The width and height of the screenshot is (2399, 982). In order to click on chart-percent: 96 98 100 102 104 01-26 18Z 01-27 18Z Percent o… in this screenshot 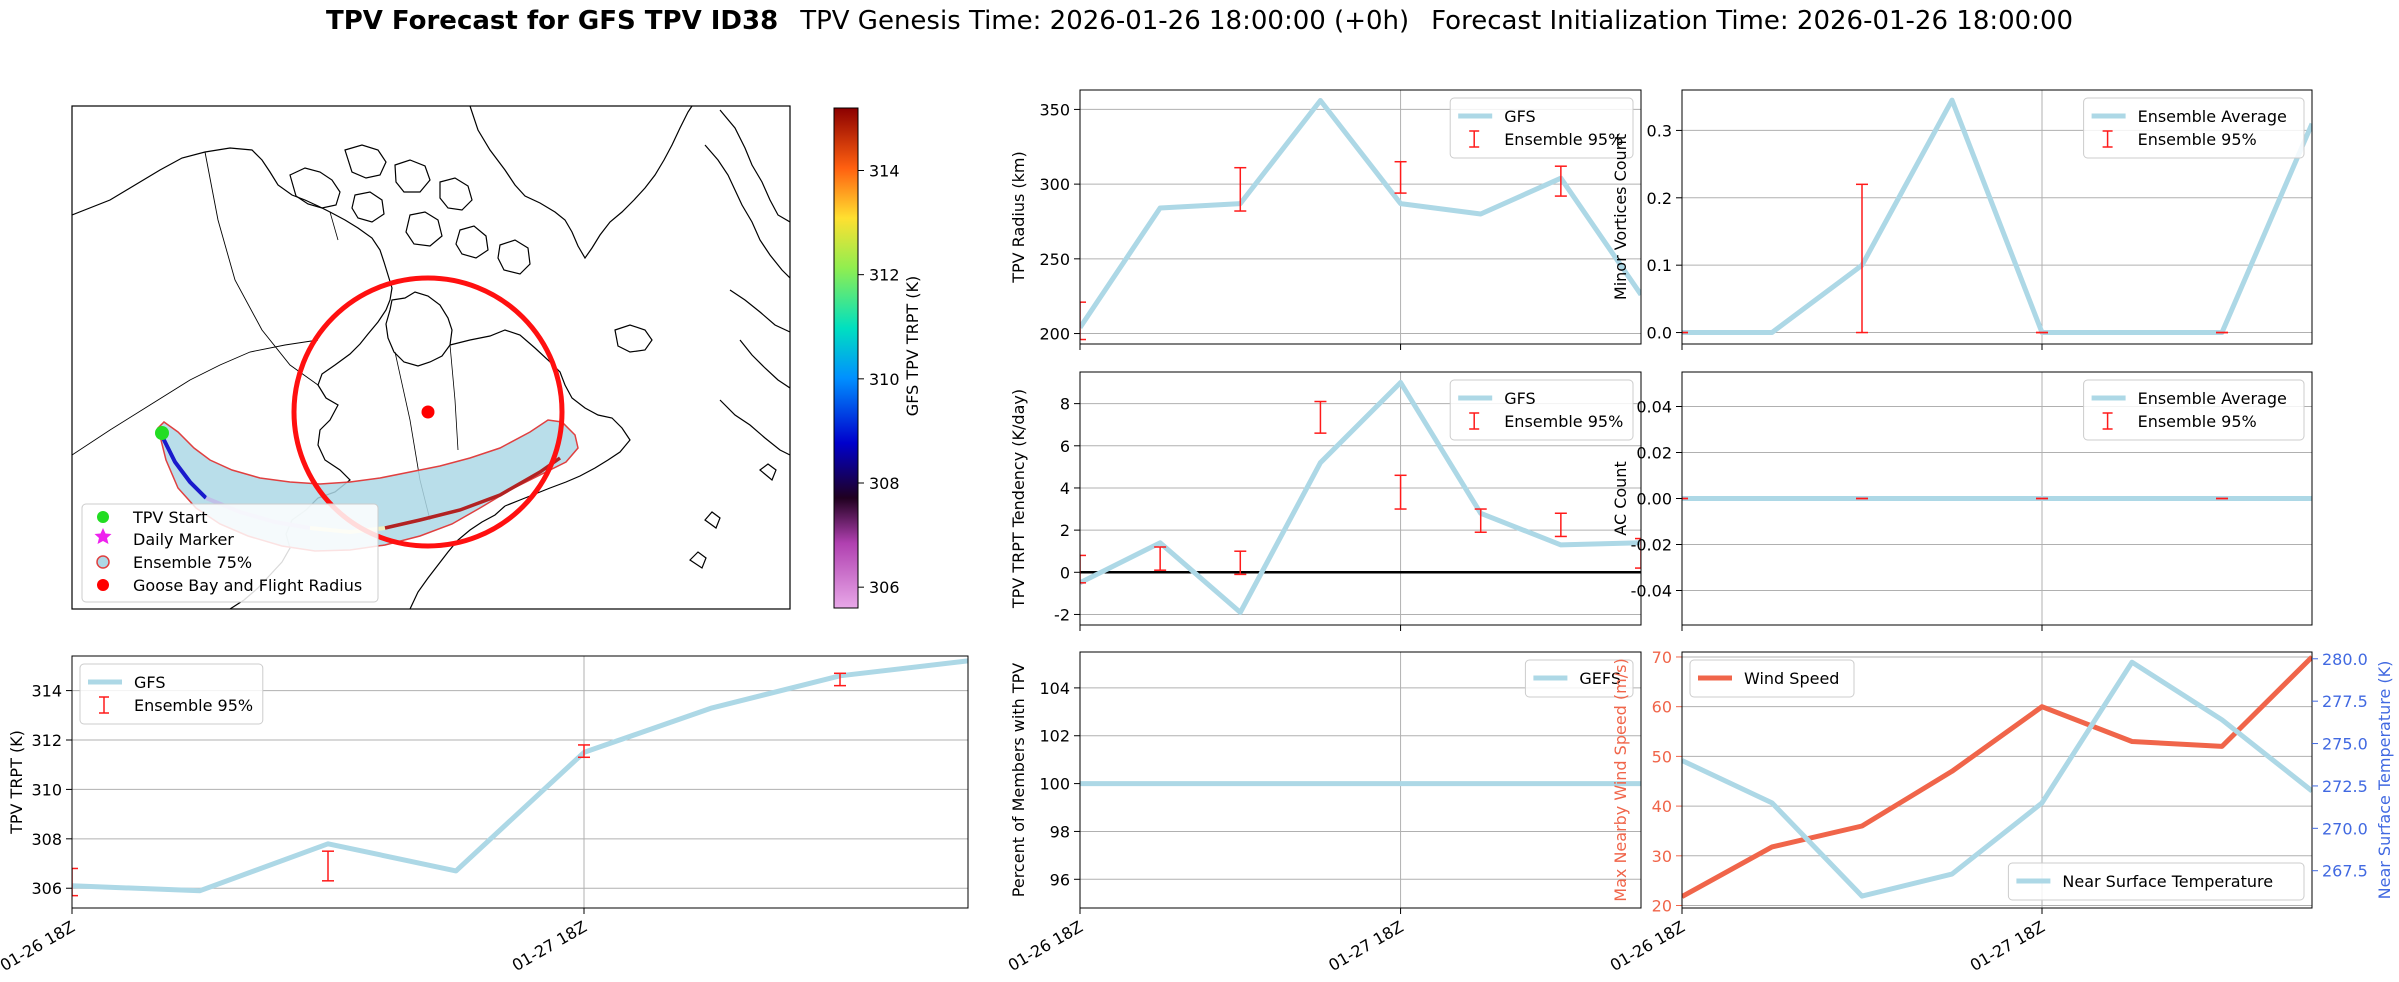, I will do `click(1323, 813)`.